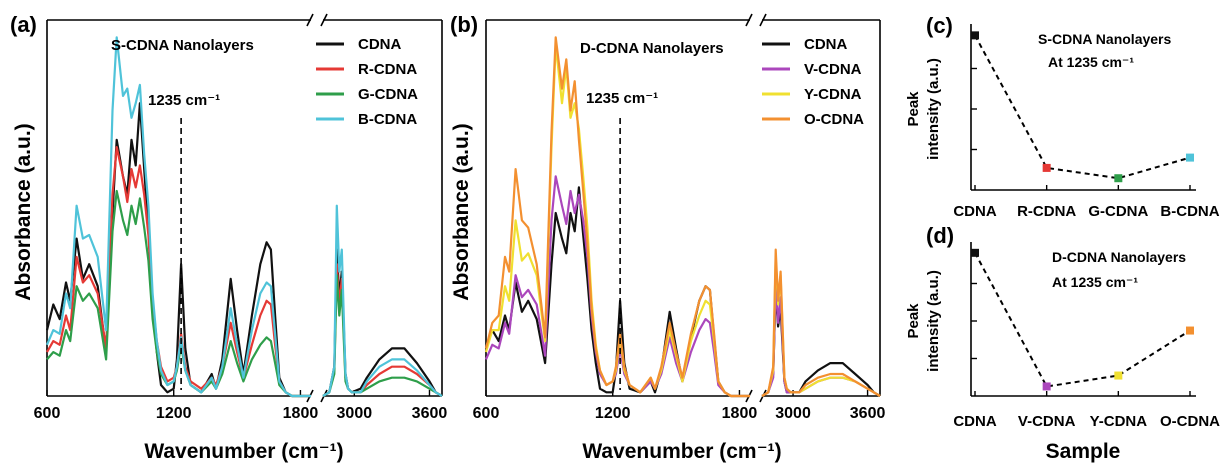 This screenshot has width=1220, height=464. What do you see at coordinates (1189, 211) in the screenshot?
I see `category-label: B-CDNA` at bounding box center [1189, 211].